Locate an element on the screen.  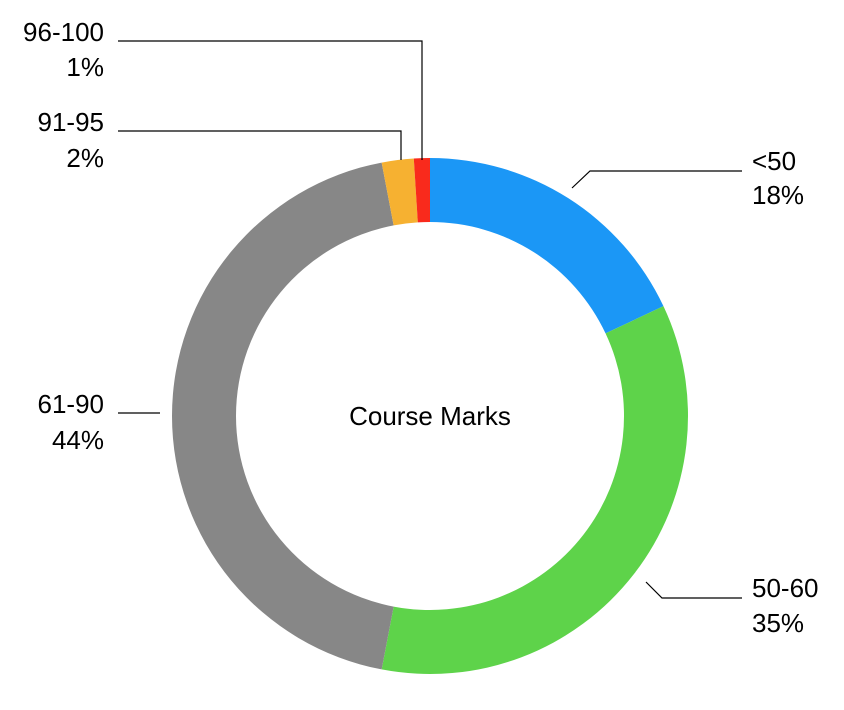
slice-category-label: 61-90 is located at coordinates (71, 404).